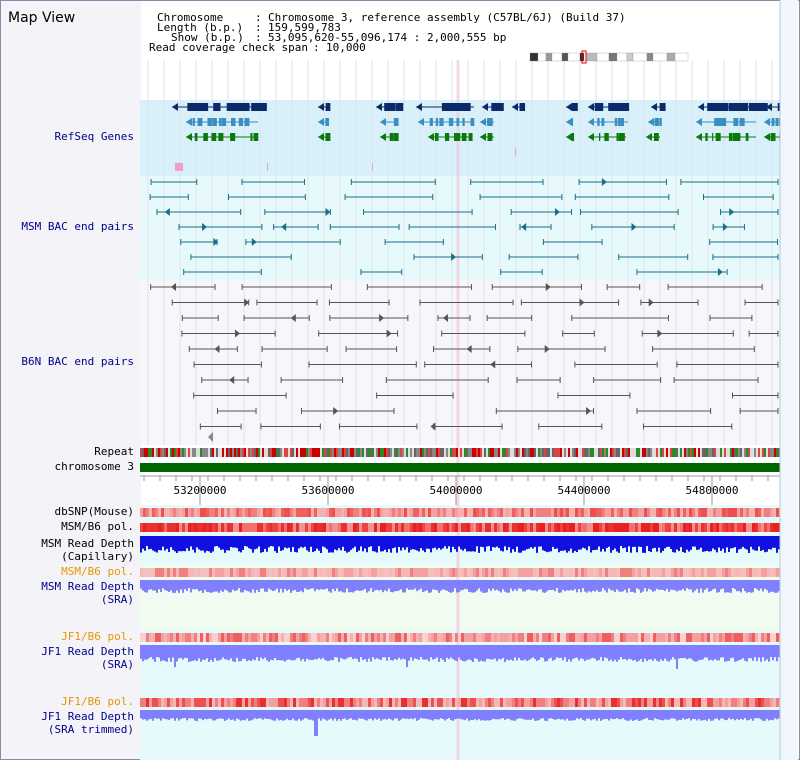  What do you see at coordinates (557, 212) in the screenshot?
I see `msm-bac-arrow` at bounding box center [557, 212].